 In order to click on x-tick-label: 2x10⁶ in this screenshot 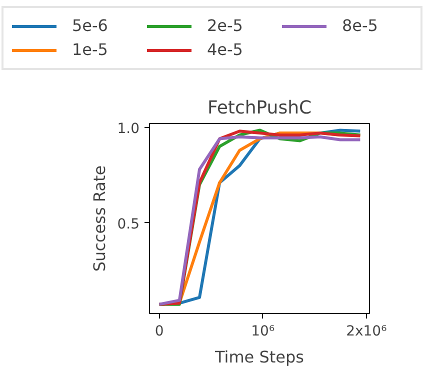, I will do `click(367, 332)`.